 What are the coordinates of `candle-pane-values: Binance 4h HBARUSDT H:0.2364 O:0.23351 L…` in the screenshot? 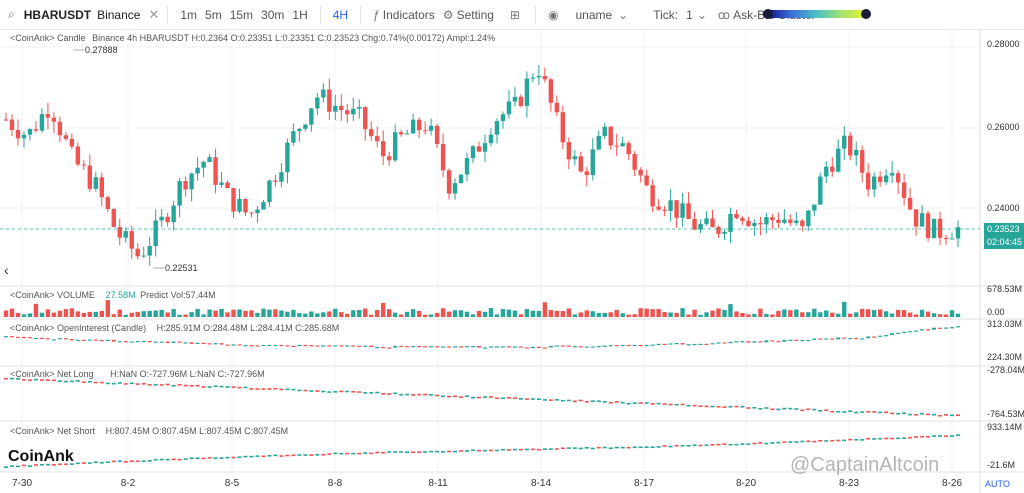 It's located at (294, 38).